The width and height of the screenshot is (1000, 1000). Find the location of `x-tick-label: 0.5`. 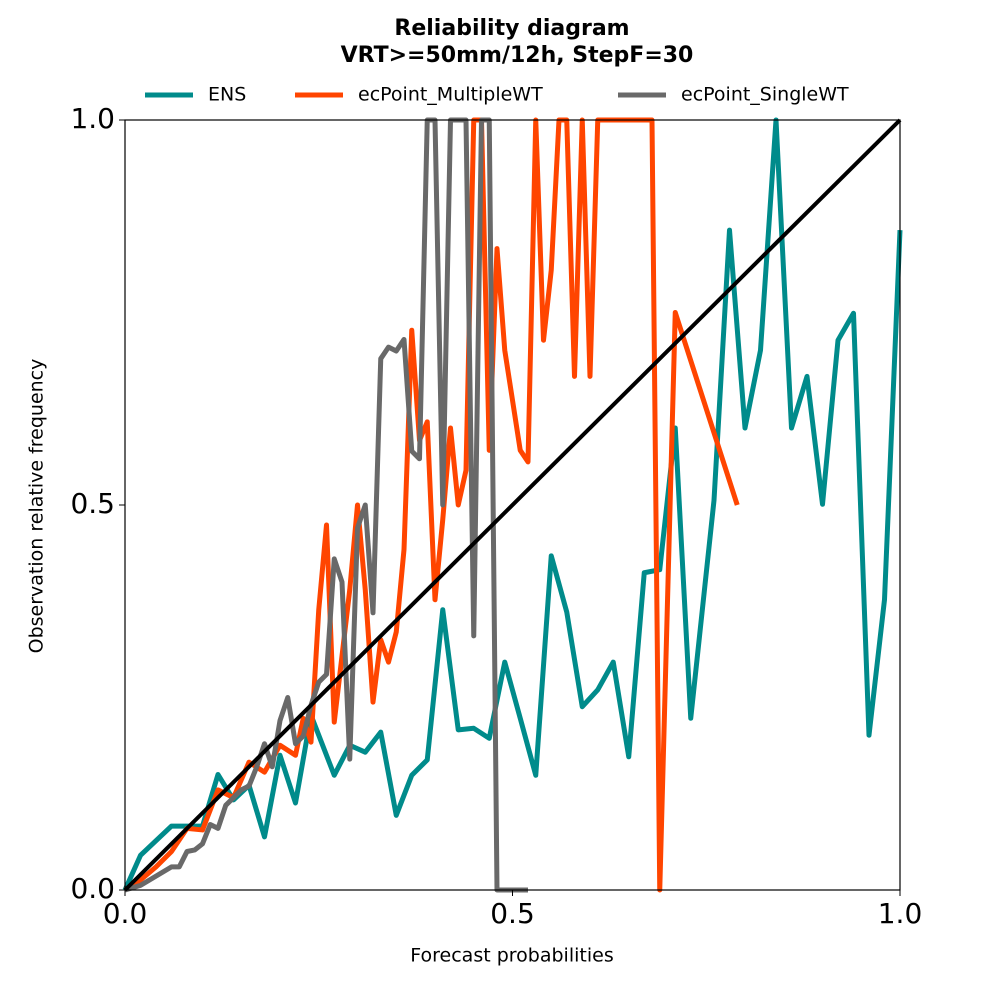

x-tick-label: 0.5 is located at coordinates (512, 913).